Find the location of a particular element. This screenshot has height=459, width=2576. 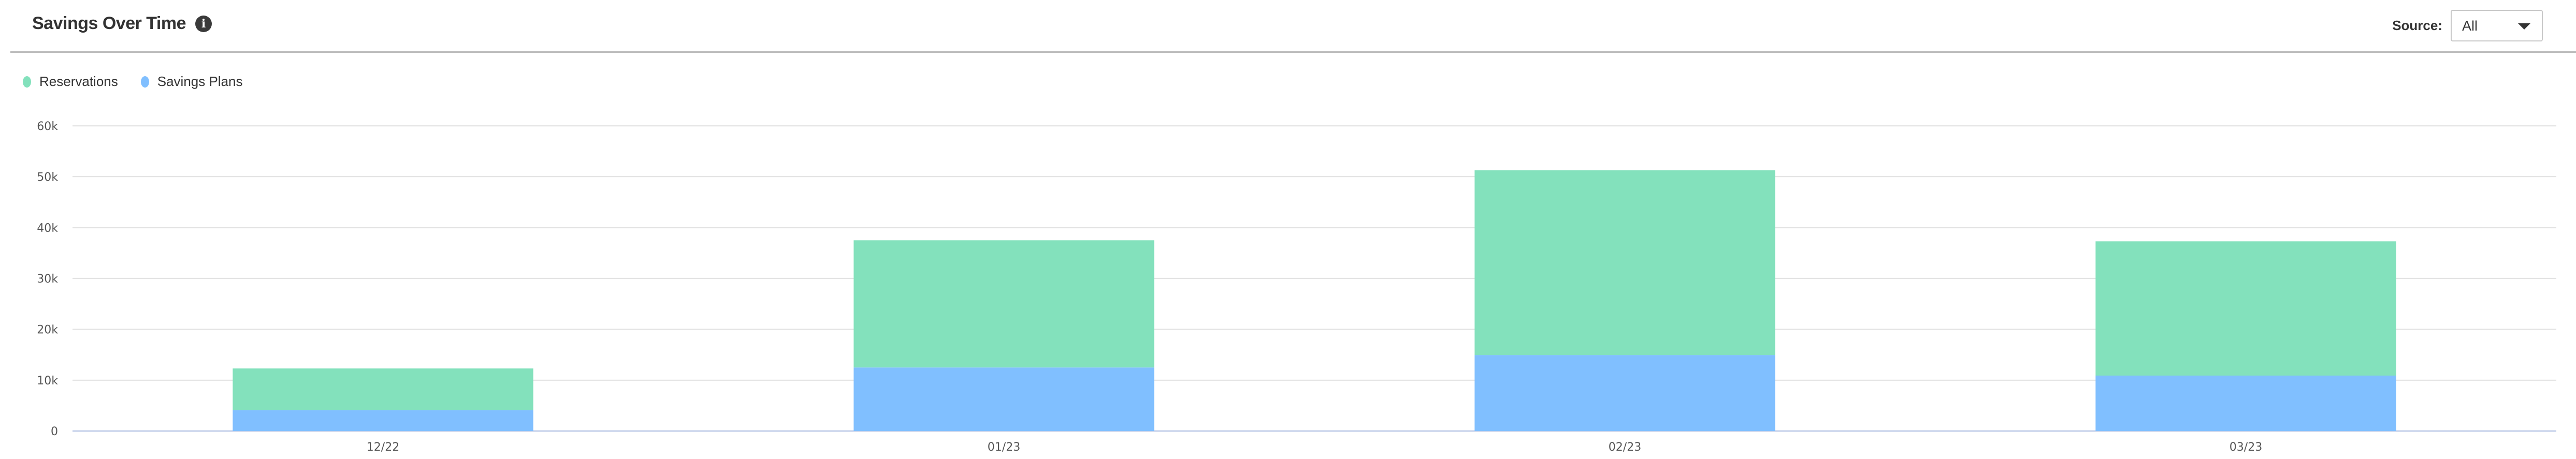

source-filter: Source: All is located at coordinates (2468, 25).